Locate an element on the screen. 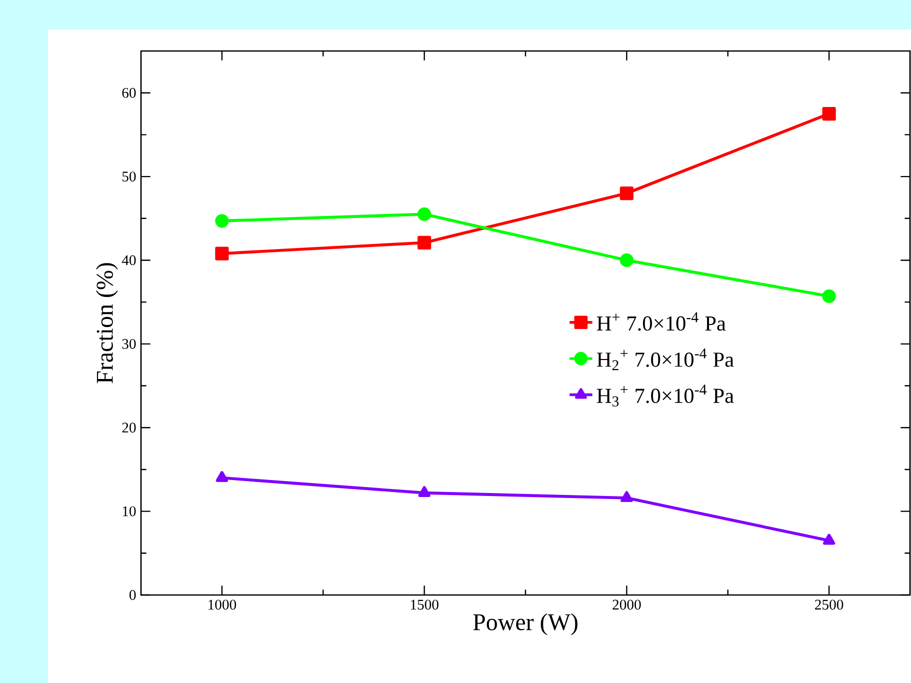  legend-label: H$_{3}$$^{+}$ 7.0×10$^{-4}$ Pa is located at coordinates (665, 395).